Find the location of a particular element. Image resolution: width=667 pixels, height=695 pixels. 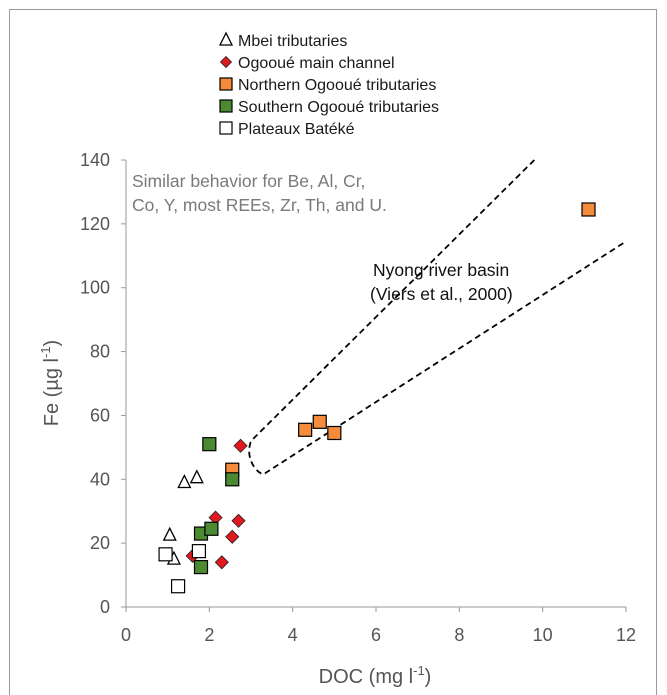

y-tick-label: 120 is located at coordinates (95, 224).